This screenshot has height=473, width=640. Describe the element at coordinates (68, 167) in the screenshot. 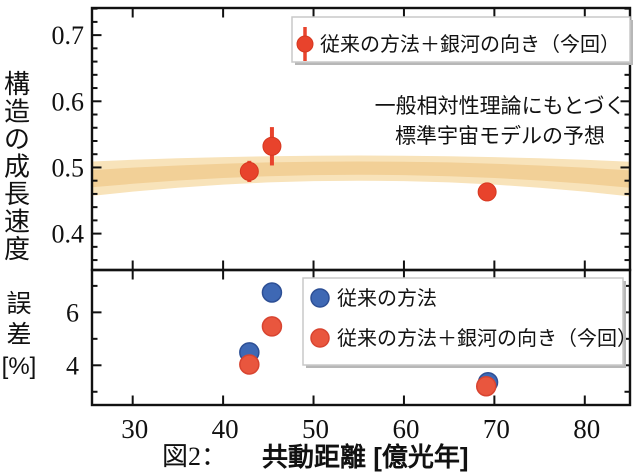

I see `top-y-tick-label: 0.5` at that location.